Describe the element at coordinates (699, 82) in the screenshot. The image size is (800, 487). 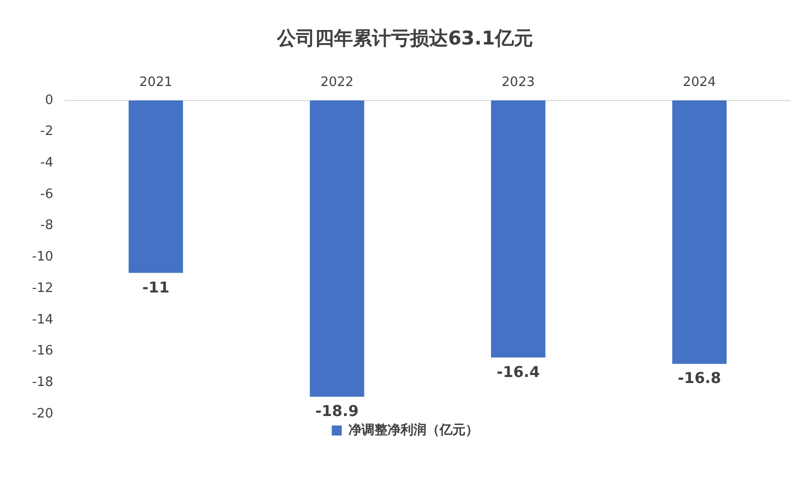
I see `x-tick-label: 2024` at that location.